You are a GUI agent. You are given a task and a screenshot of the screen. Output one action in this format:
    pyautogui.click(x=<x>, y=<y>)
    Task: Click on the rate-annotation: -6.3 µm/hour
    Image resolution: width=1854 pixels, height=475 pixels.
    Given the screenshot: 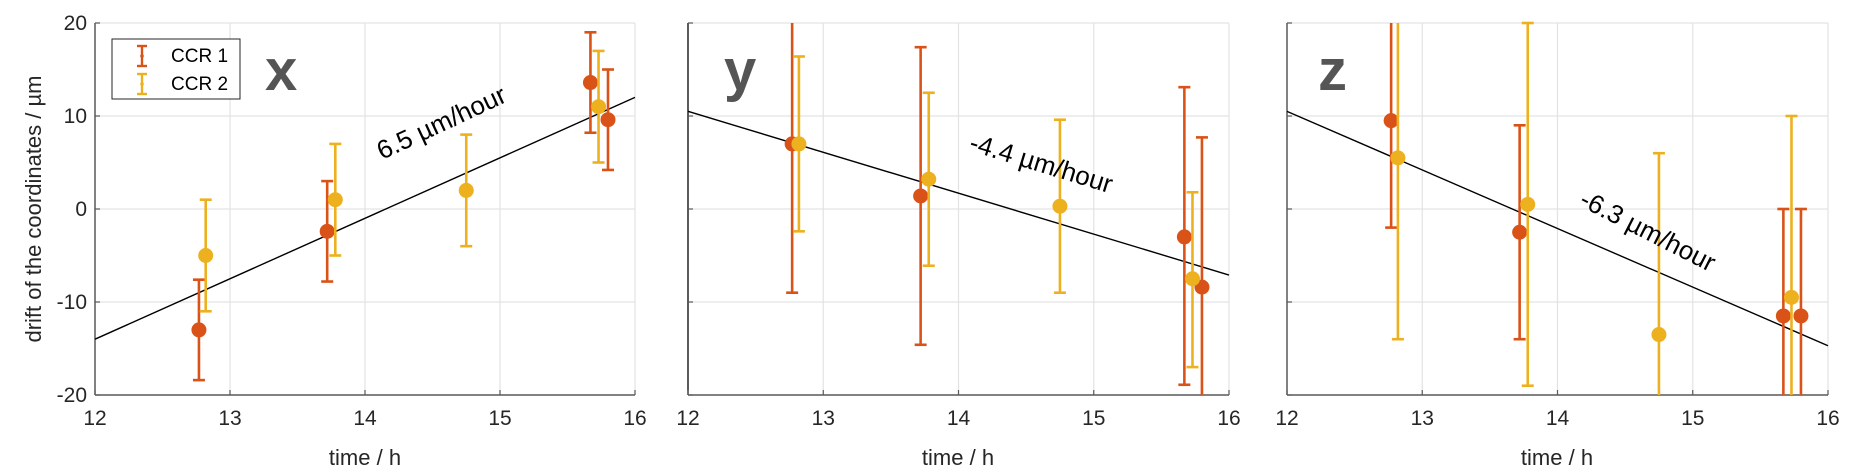 What is the action you would take?
    pyautogui.click(x=1648, y=231)
    